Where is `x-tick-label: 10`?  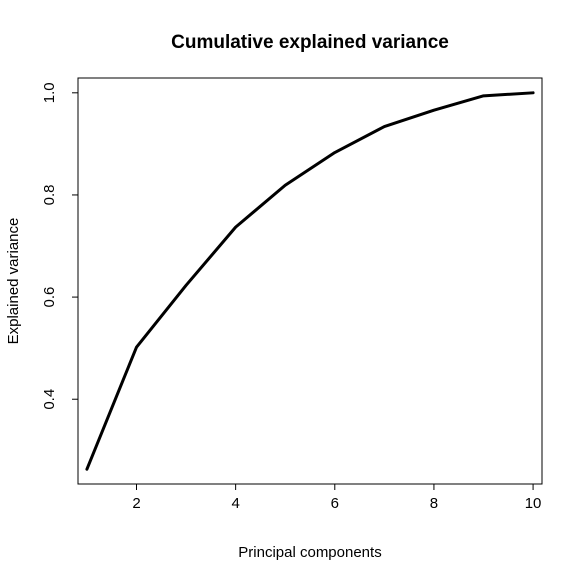 x-tick-label: 10 is located at coordinates (533, 503).